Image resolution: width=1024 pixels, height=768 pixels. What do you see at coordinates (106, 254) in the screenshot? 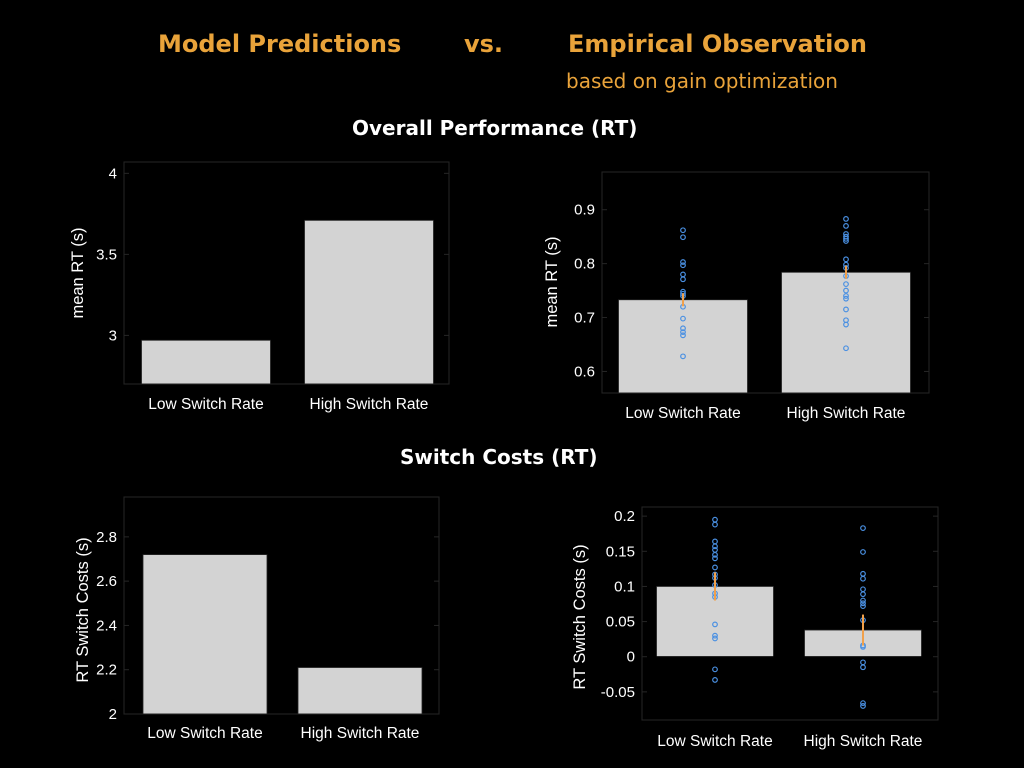
I see `y-tick-label: 3.5` at bounding box center [106, 254].